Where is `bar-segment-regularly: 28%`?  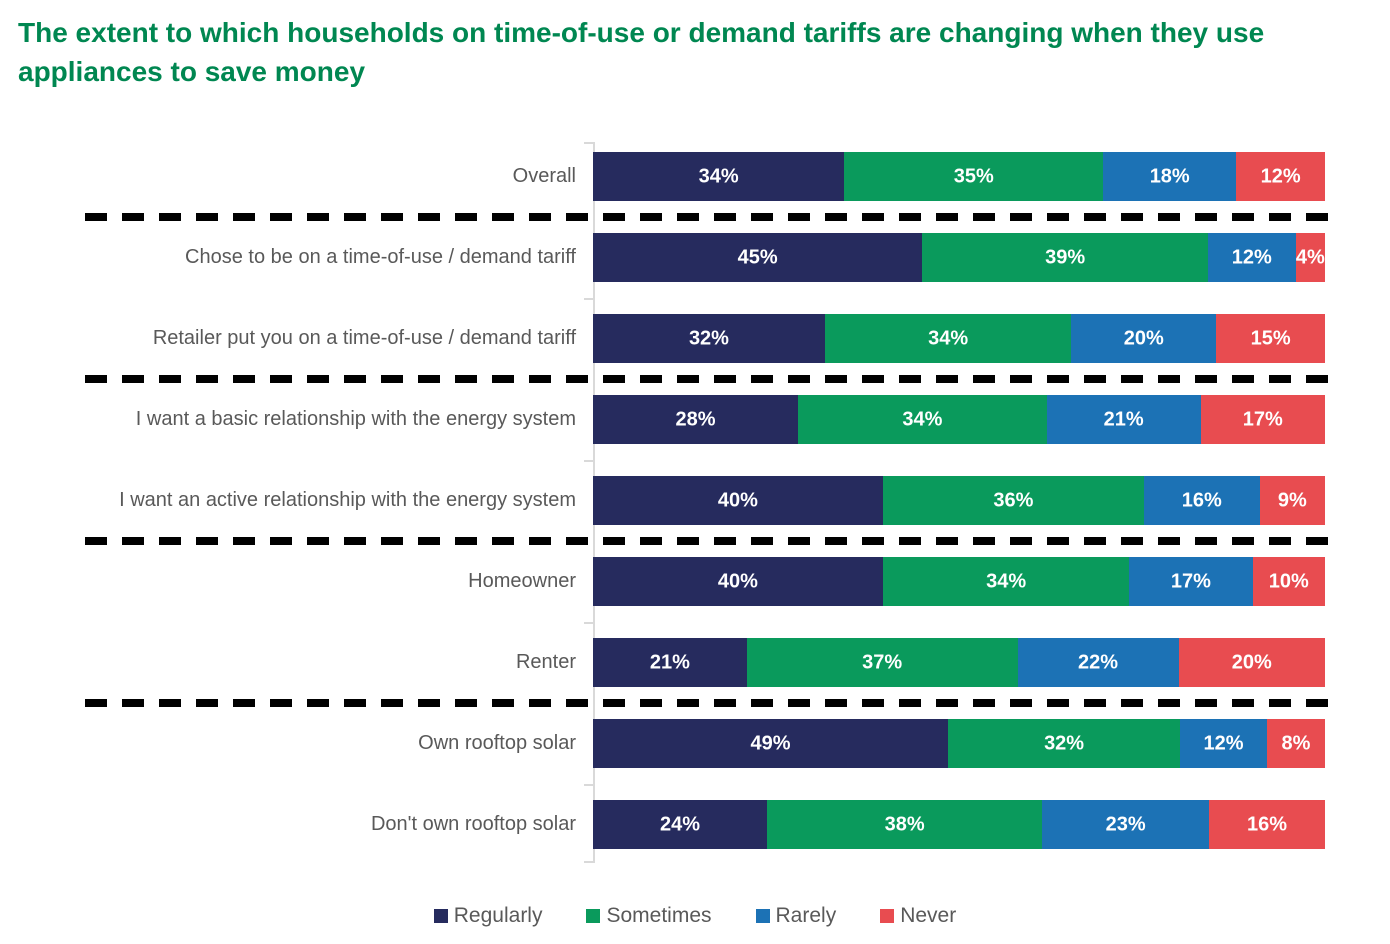
bar-segment-regularly: 28% is located at coordinates (695, 419).